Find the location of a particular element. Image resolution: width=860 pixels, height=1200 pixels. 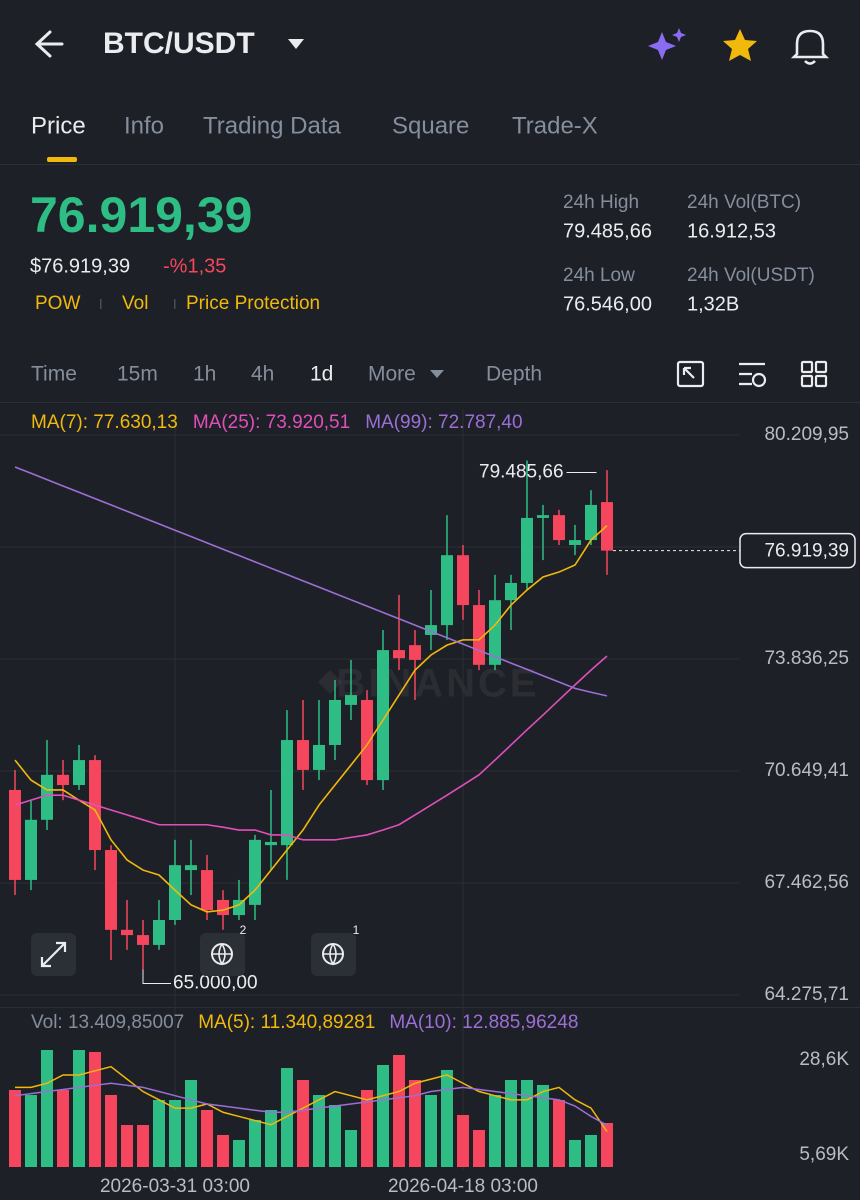

volume-legend: Vol: 13.409,85007 is located at coordinates (107, 1022).